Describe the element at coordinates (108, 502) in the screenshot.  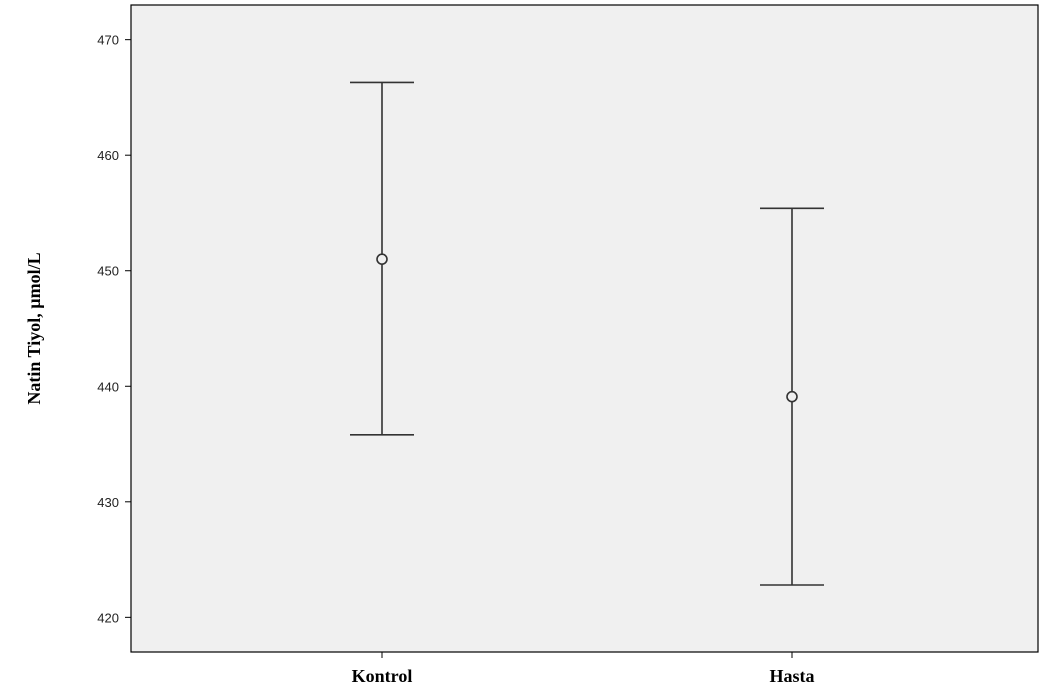
I see `y-tick-label: 430` at that location.